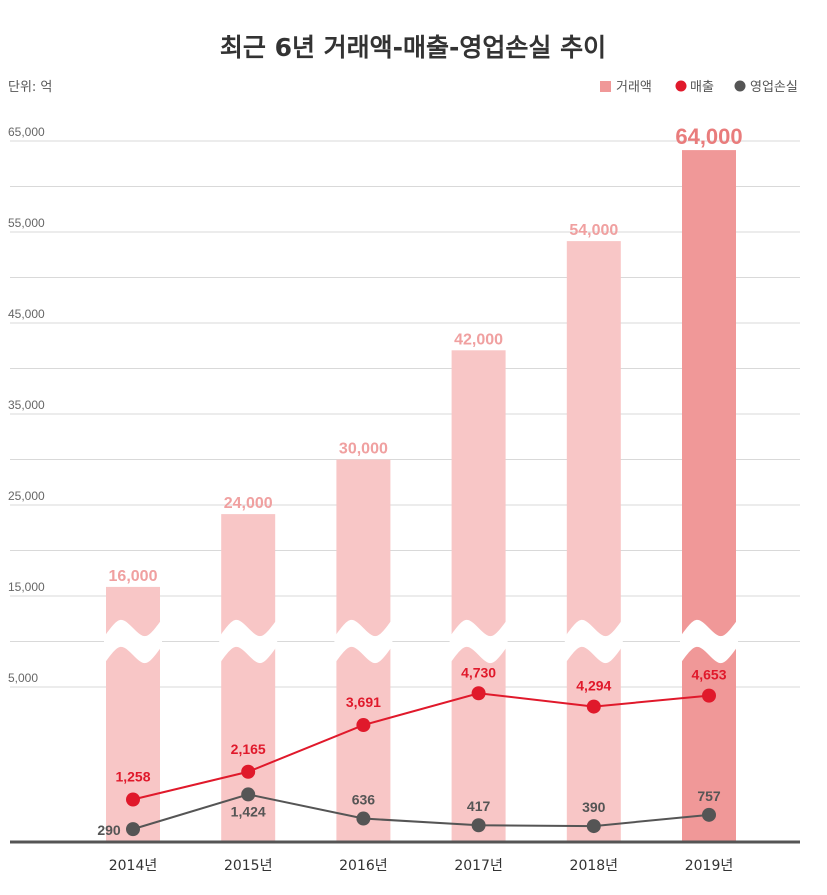 The image size is (827, 895). I want to click on bar-value-label: 42,000, so click(478, 339).